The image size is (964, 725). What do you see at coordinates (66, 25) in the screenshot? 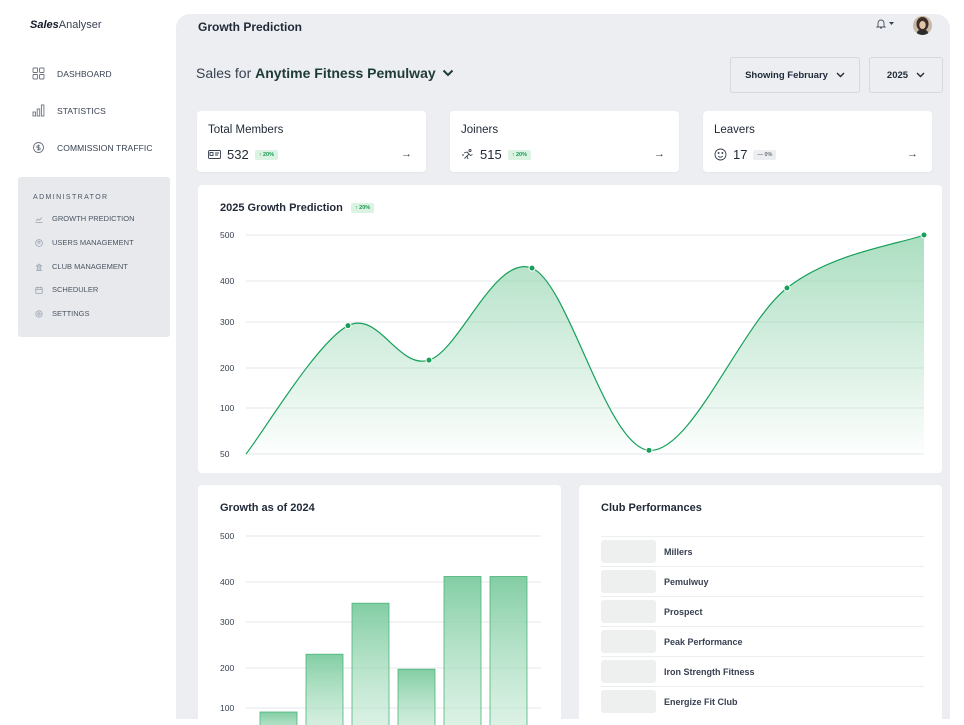
I see `brand-logo: SalesAnalyser` at bounding box center [66, 25].